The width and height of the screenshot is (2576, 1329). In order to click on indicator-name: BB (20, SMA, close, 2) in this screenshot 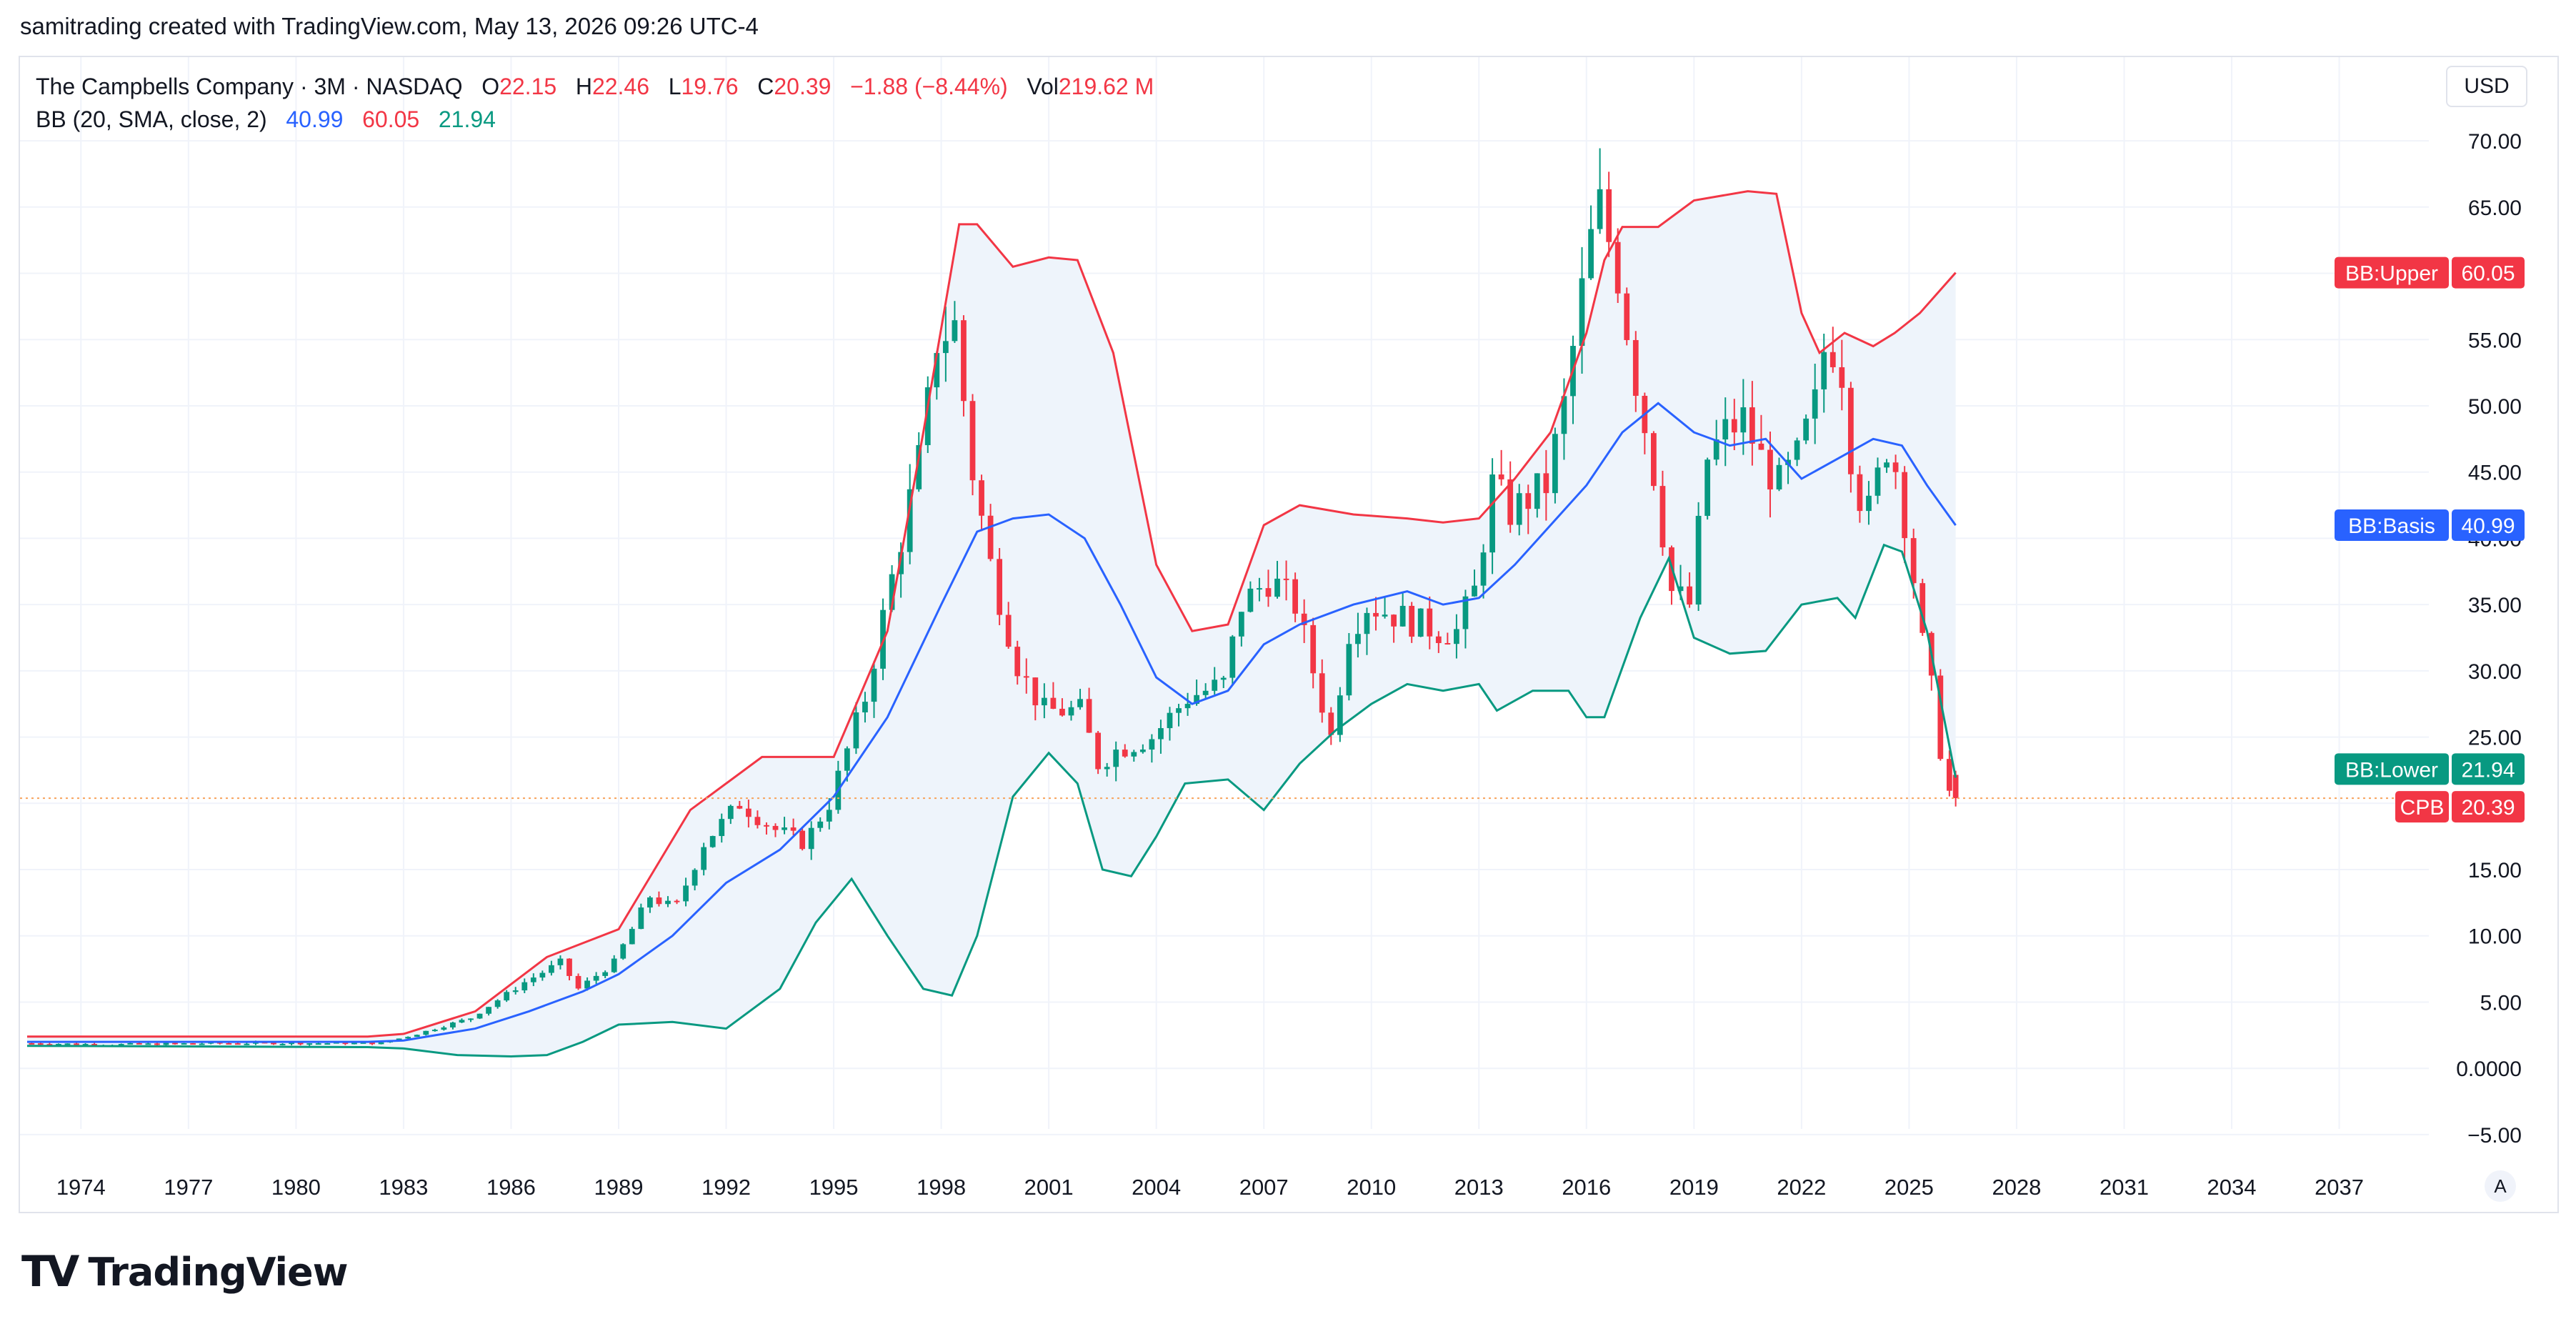, I will do `click(151, 119)`.